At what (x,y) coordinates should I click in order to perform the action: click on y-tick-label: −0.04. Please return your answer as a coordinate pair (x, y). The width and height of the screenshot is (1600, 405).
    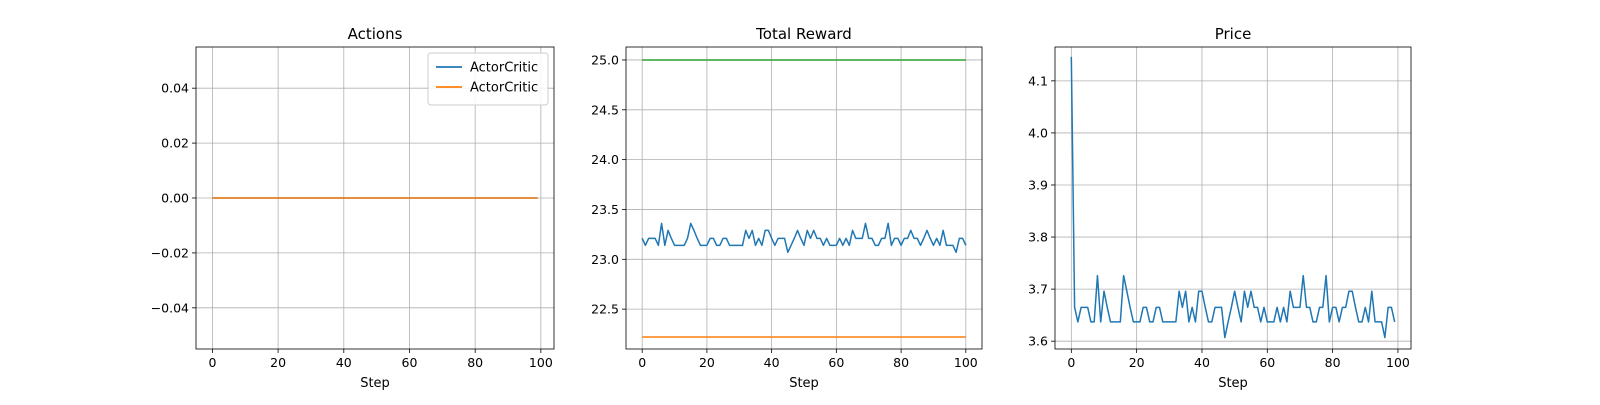
    Looking at the image, I should click on (170, 307).